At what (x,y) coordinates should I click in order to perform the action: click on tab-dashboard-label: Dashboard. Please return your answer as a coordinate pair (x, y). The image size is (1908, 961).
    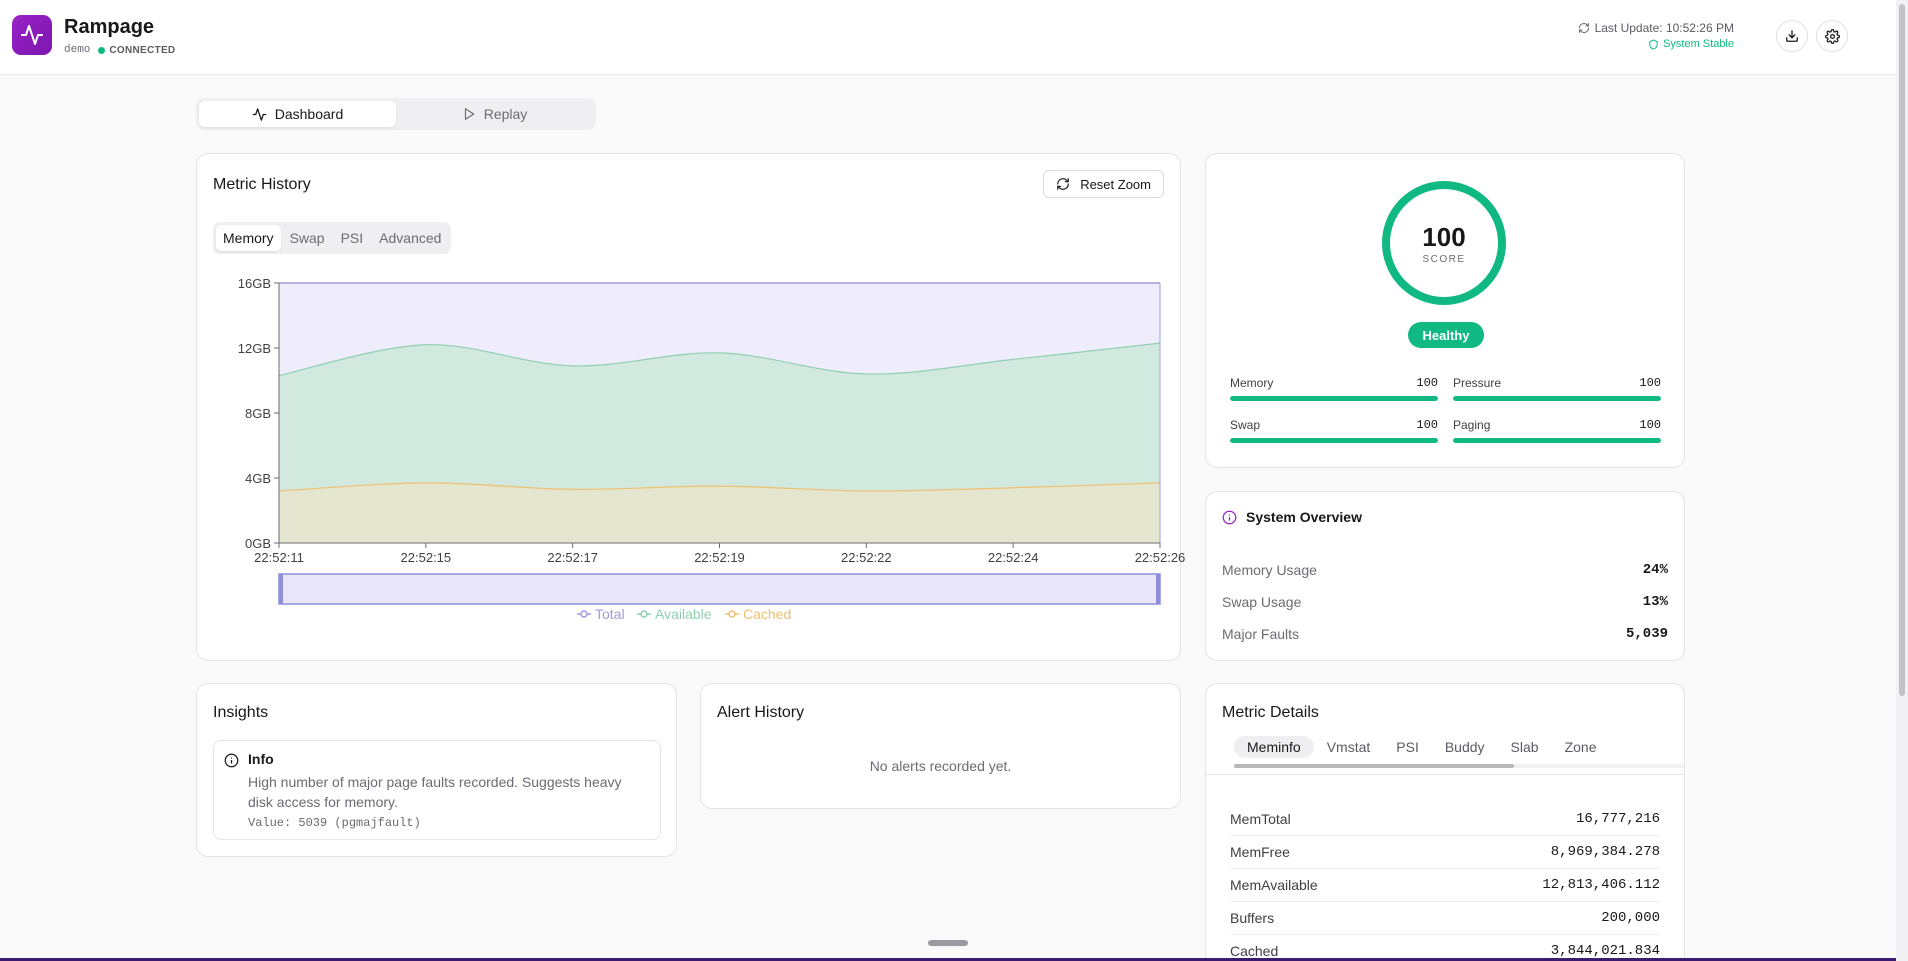
    Looking at the image, I should click on (309, 114).